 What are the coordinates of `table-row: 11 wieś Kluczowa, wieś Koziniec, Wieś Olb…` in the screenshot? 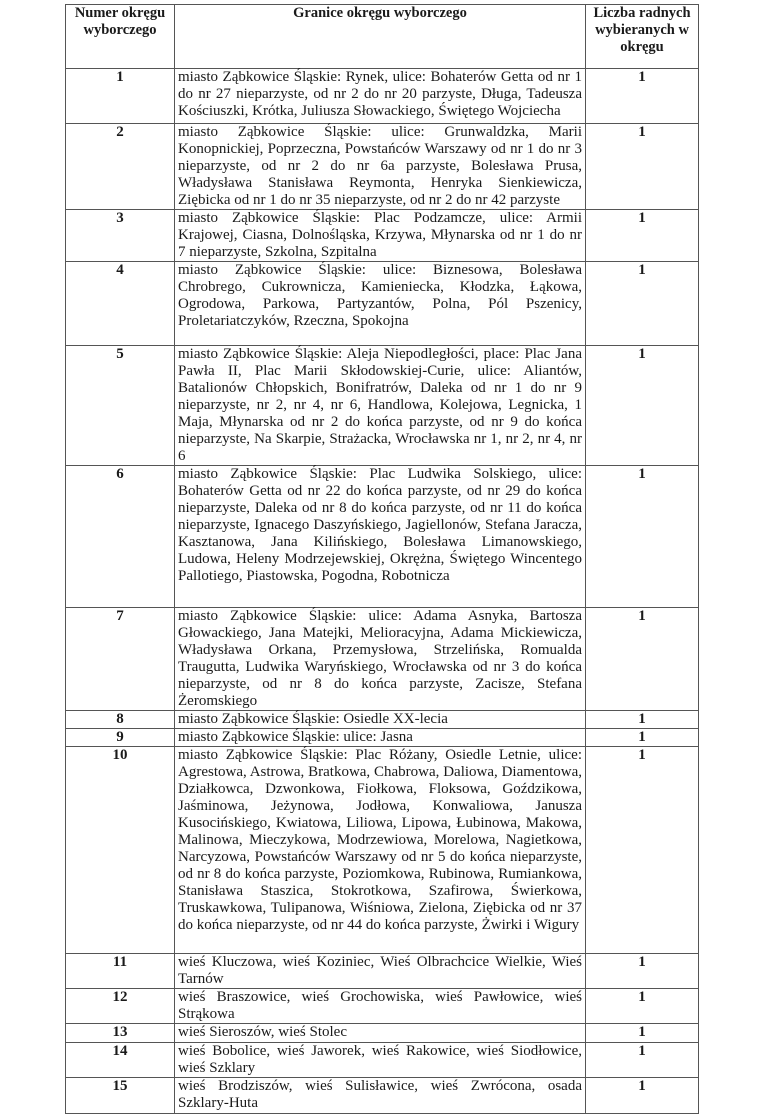 It's located at (382, 971).